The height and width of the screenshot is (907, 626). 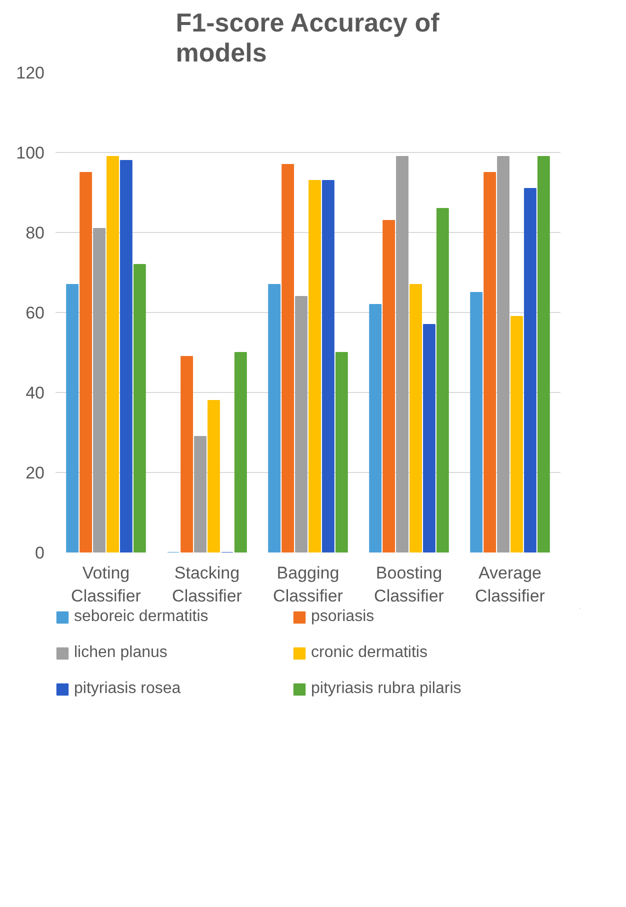 What do you see at coordinates (343, 617) in the screenshot?
I see `legend-label: psoriasis` at bounding box center [343, 617].